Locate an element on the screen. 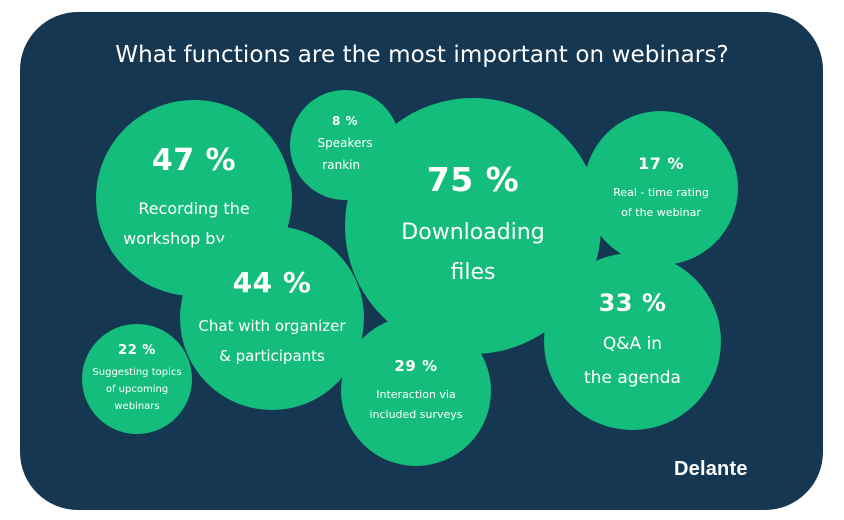 This screenshot has width=844, height=520. bubble-label: Chat with organizer & participants is located at coordinates (272, 340).